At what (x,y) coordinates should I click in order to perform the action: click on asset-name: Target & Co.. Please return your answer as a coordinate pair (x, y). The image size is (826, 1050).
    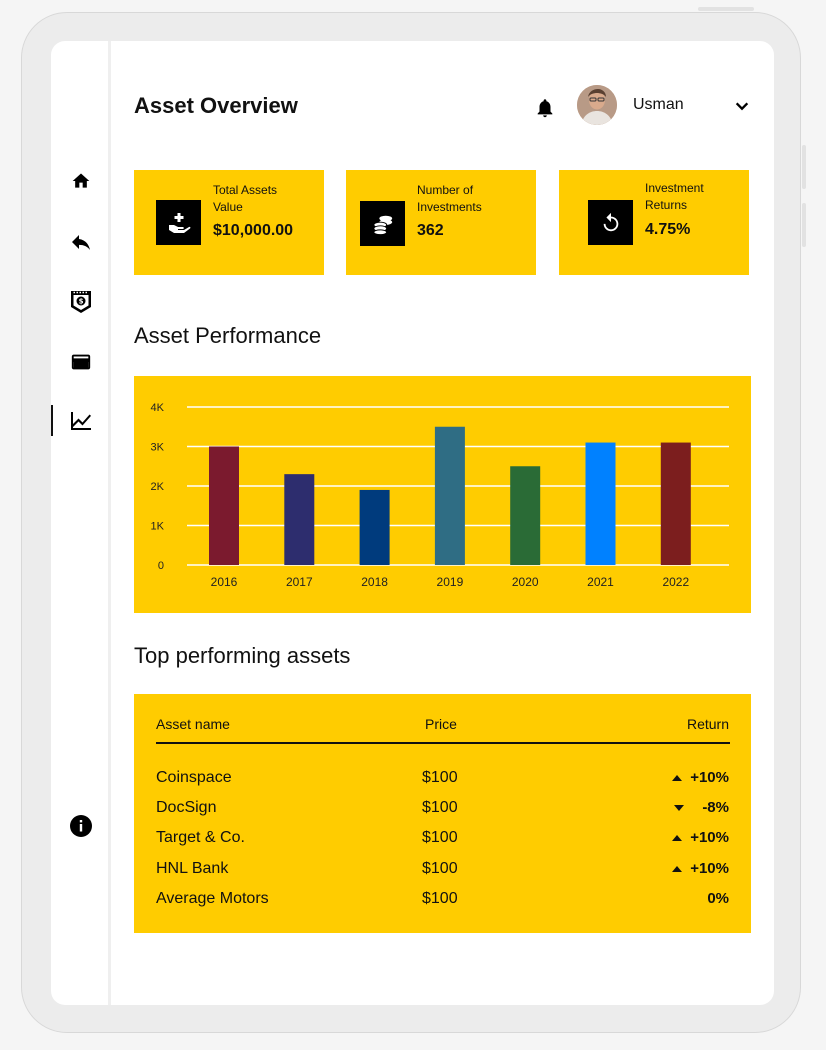
    Looking at the image, I should click on (200, 837).